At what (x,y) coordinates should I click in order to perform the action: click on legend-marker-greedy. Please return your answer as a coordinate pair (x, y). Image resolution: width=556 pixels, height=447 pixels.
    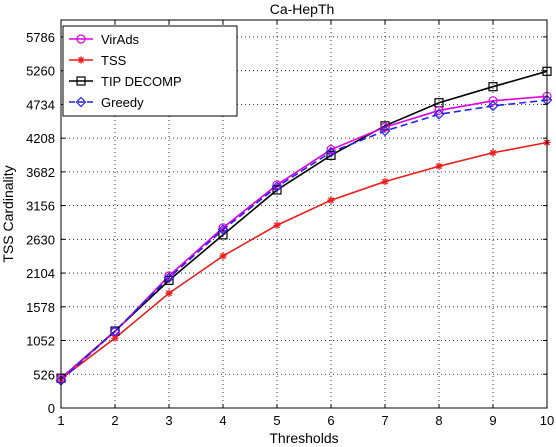
    Looking at the image, I should click on (81, 102).